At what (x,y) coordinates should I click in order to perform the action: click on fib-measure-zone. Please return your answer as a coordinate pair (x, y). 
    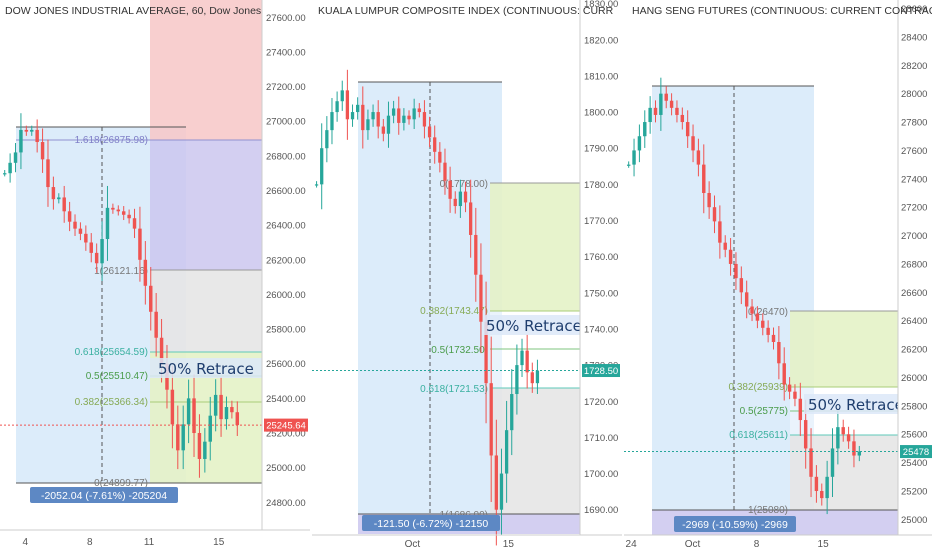
    Looking at the image, I should click on (733, 298).